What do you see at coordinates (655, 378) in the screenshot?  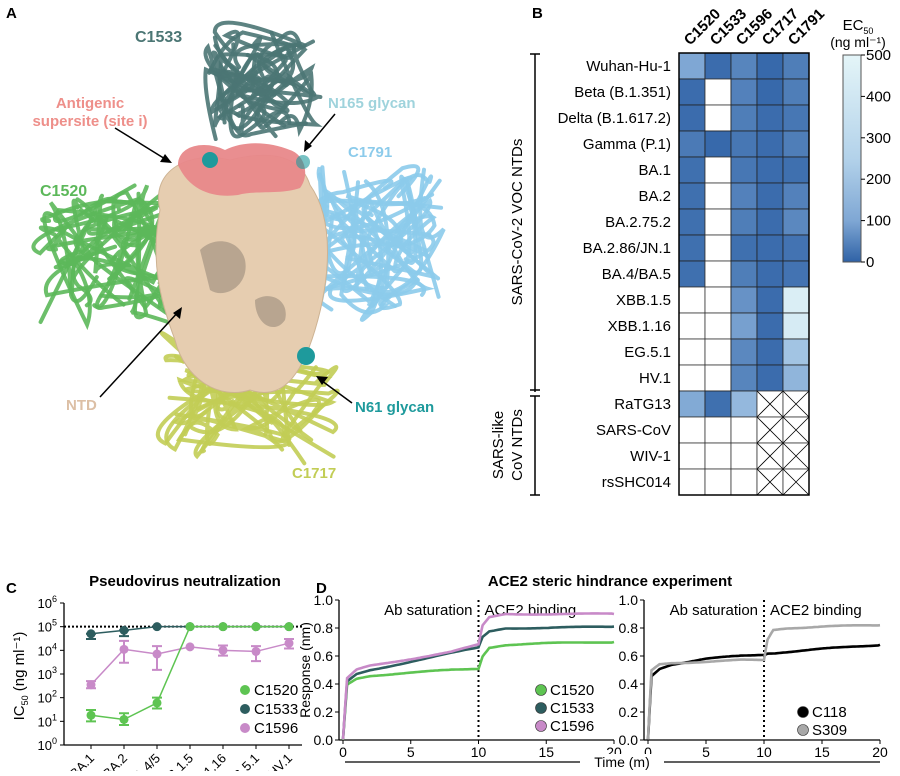 I see `row-label: HV.1` at bounding box center [655, 378].